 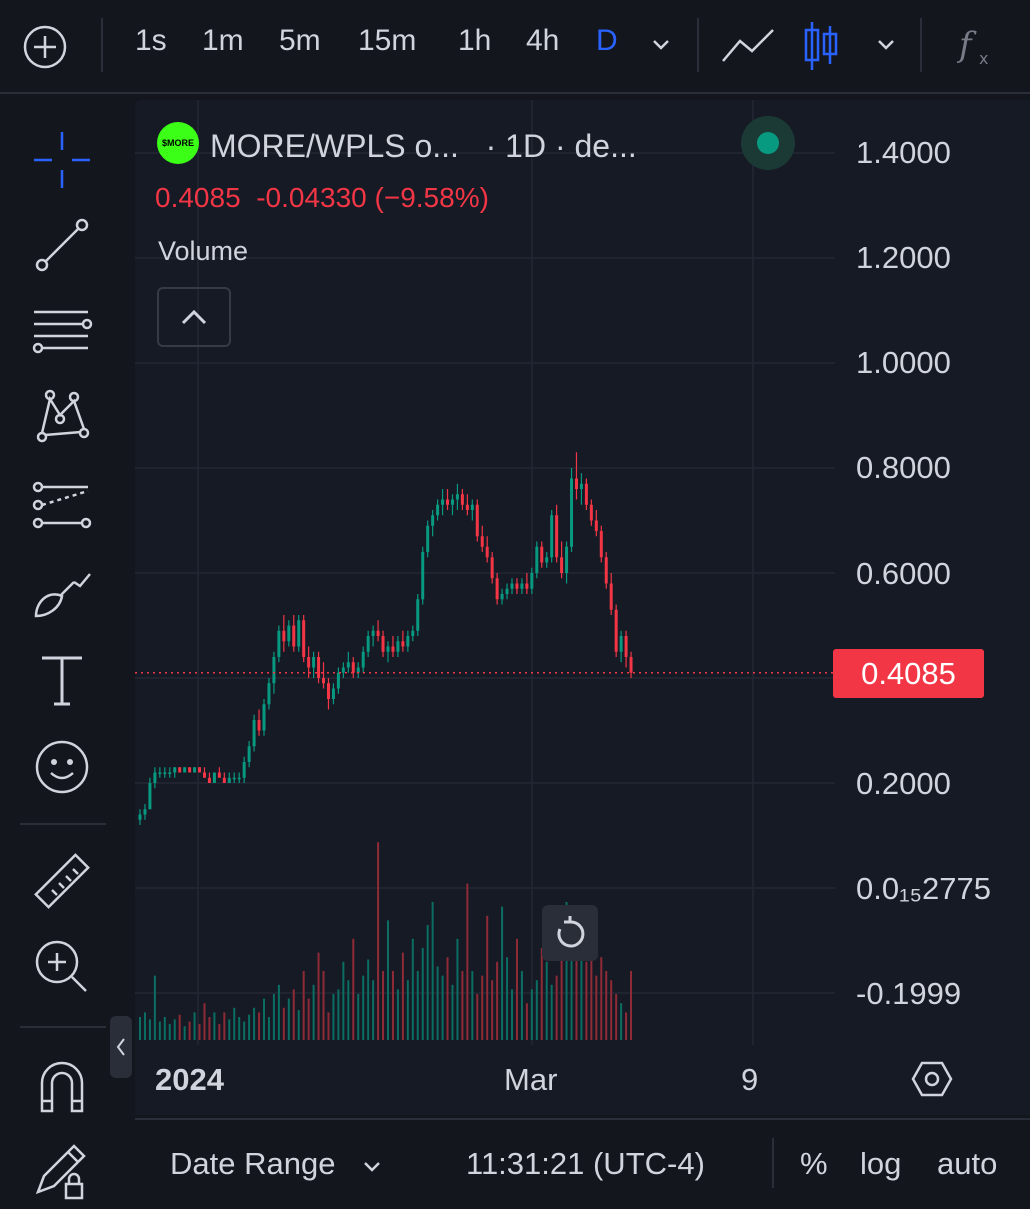 I want to click on magnet-icon, so click(x=62, y=1087).